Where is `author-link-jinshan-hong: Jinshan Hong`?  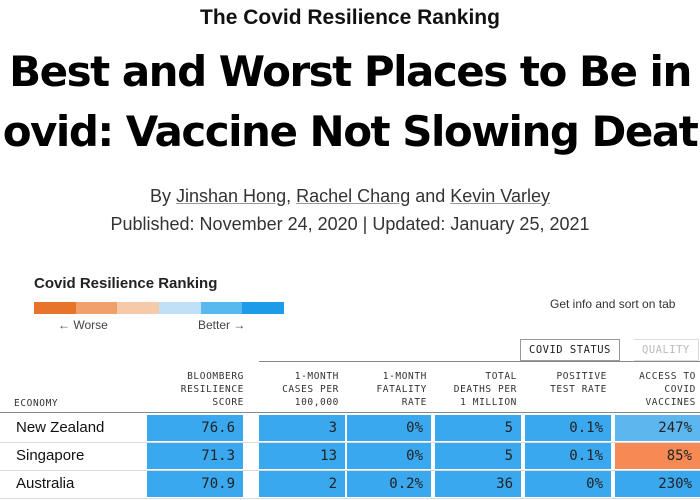
author-link-jinshan-hong: Jinshan Hong is located at coordinates (231, 196).